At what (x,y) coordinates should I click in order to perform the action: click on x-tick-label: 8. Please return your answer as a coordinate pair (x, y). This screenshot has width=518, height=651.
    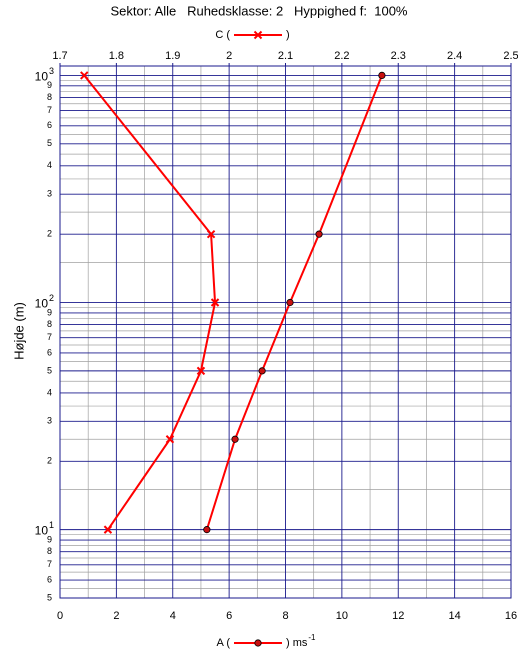
    Looking at the image, I should click on (285, 616).